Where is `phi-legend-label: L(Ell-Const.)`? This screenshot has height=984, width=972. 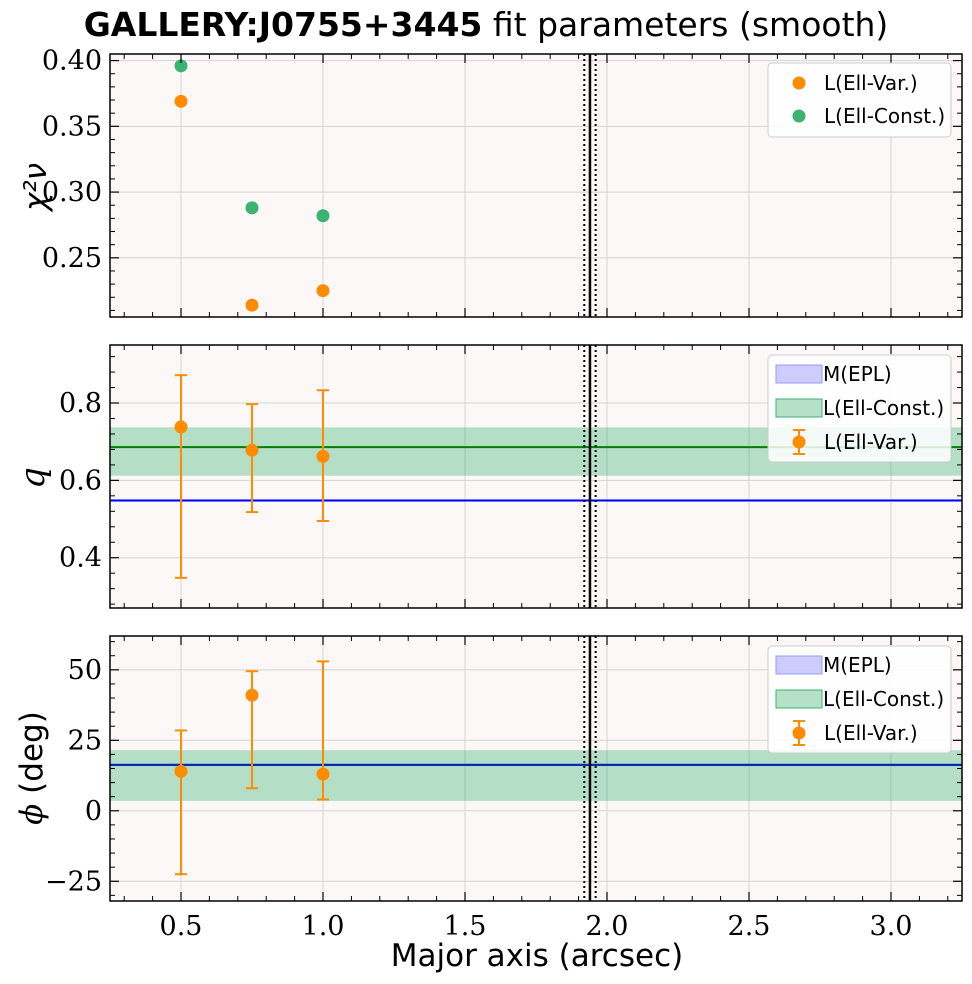 phi-legend-label: L(Ell-Const.) is located at coordinates (883, 699).